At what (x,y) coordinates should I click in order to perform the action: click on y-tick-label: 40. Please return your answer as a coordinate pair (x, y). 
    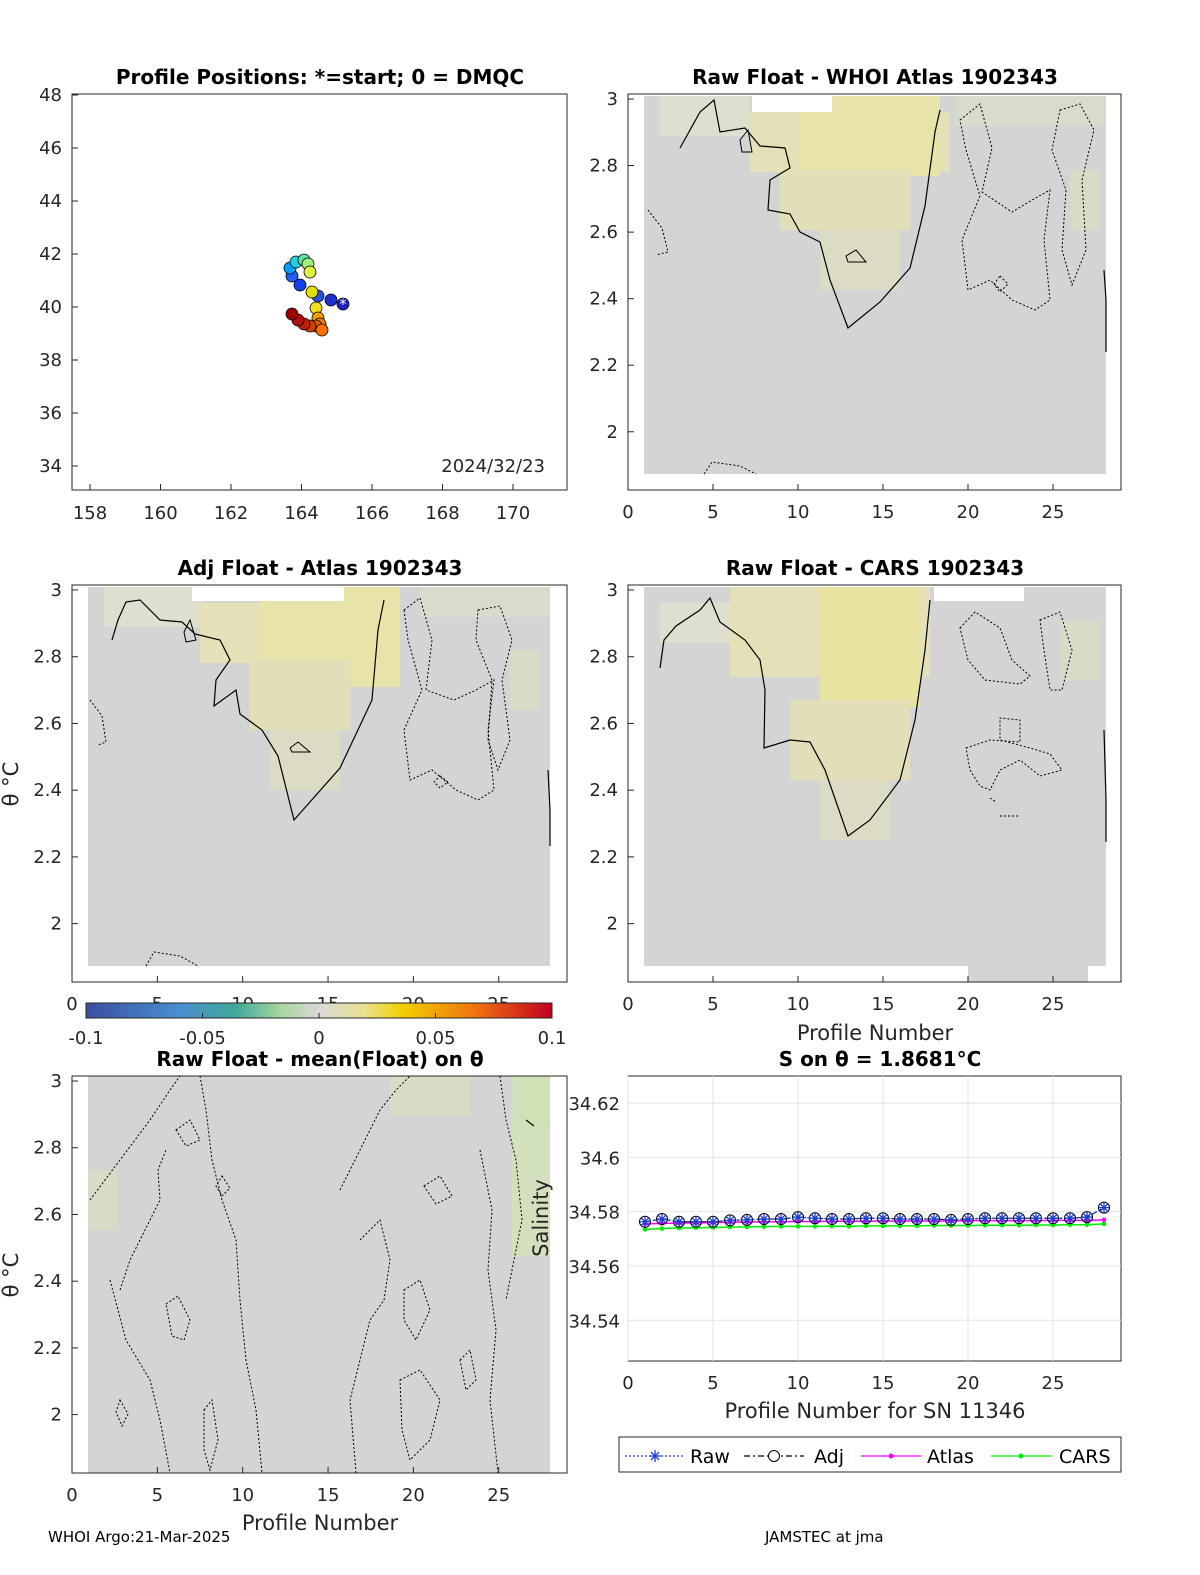
    Looking at the image, I should click on (50, 307).